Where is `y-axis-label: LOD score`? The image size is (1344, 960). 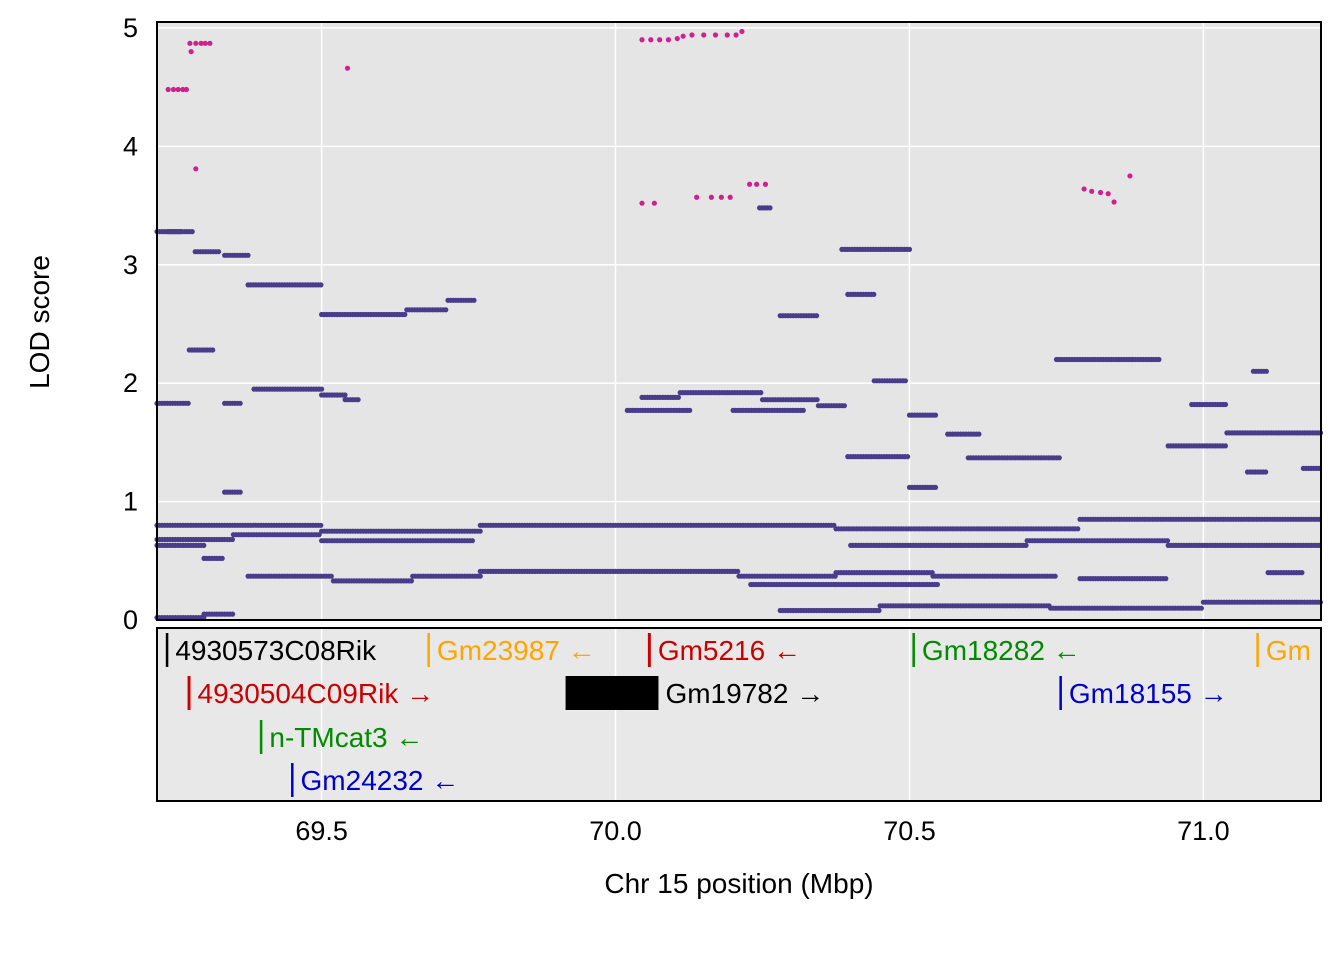
y-axis-label: LOD score is located at coordinates (39, 322).